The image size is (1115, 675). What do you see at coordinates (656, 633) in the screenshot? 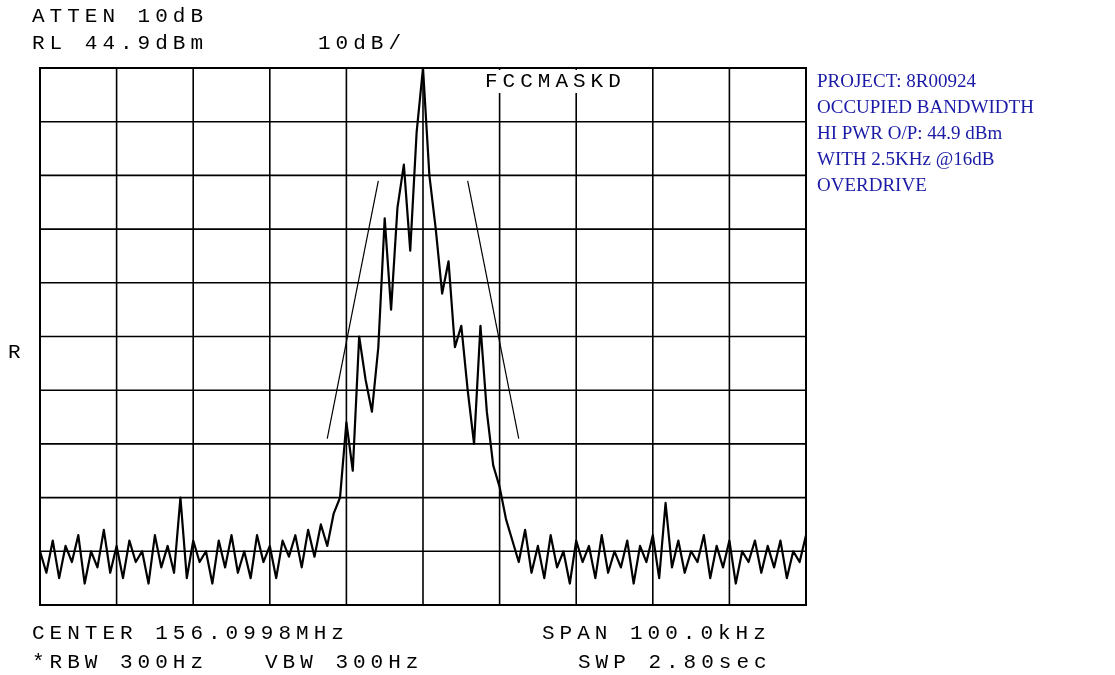
I see `text: SPAN 100.0kHz` at bounding box center [656, 633].